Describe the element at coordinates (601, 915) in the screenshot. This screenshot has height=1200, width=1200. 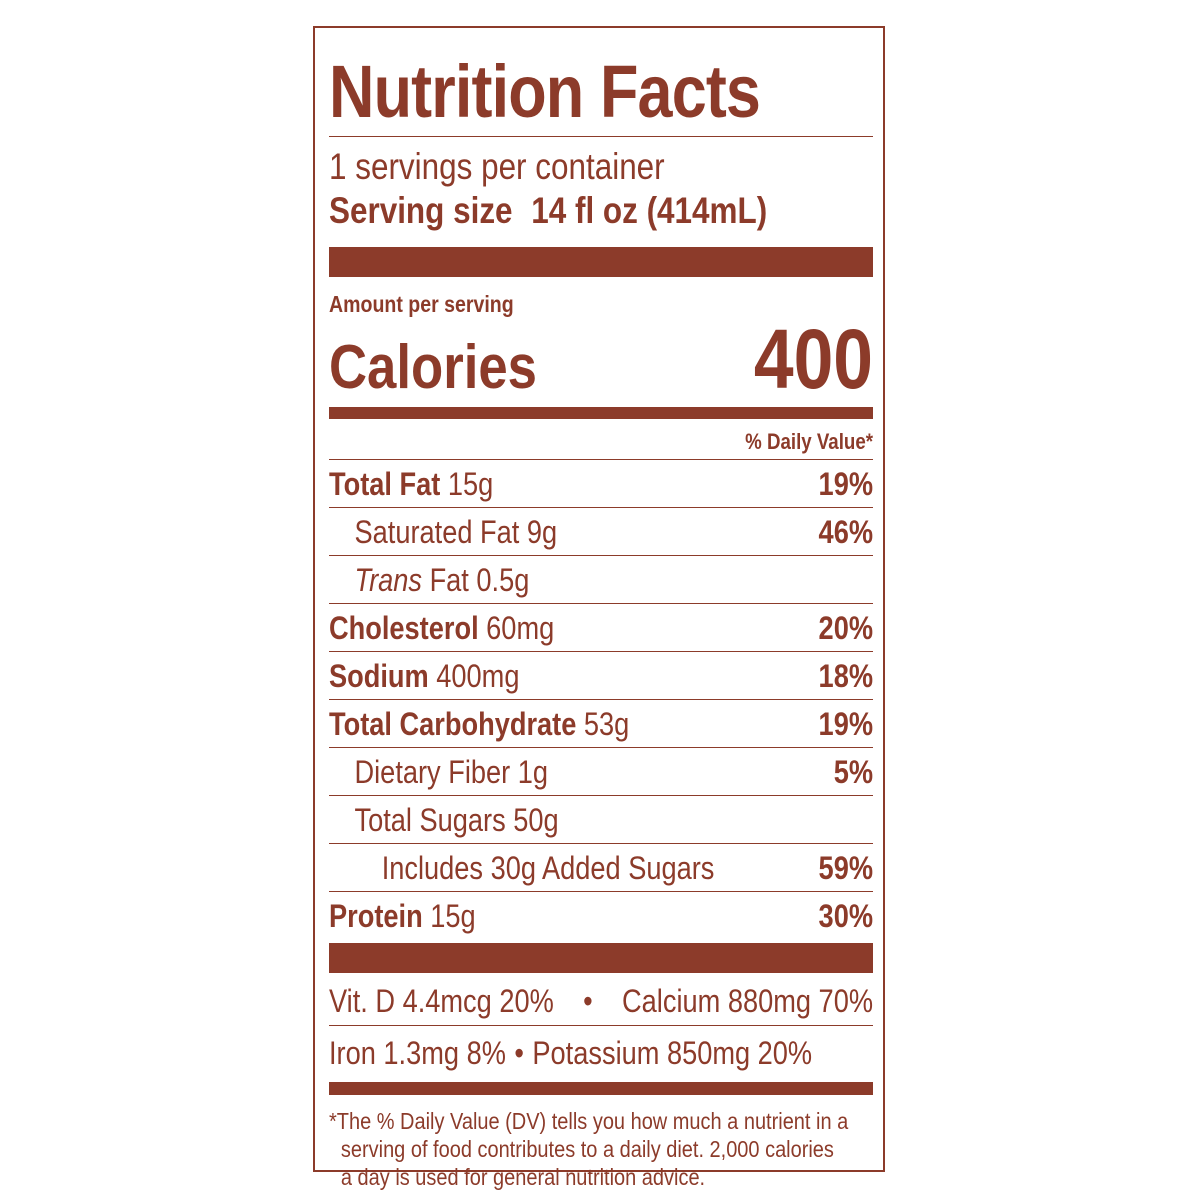
I see `nutrient-row: Protein 15g 30%` at that location.